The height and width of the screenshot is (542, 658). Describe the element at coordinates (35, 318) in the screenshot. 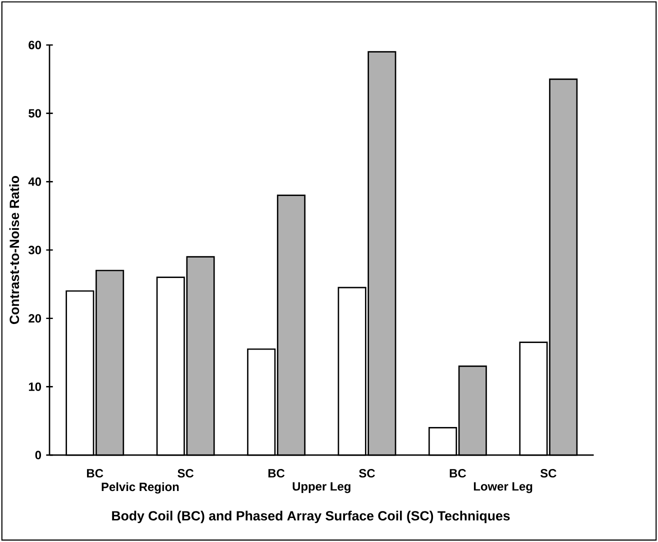

I see `y-tick-label: 20` at that location.